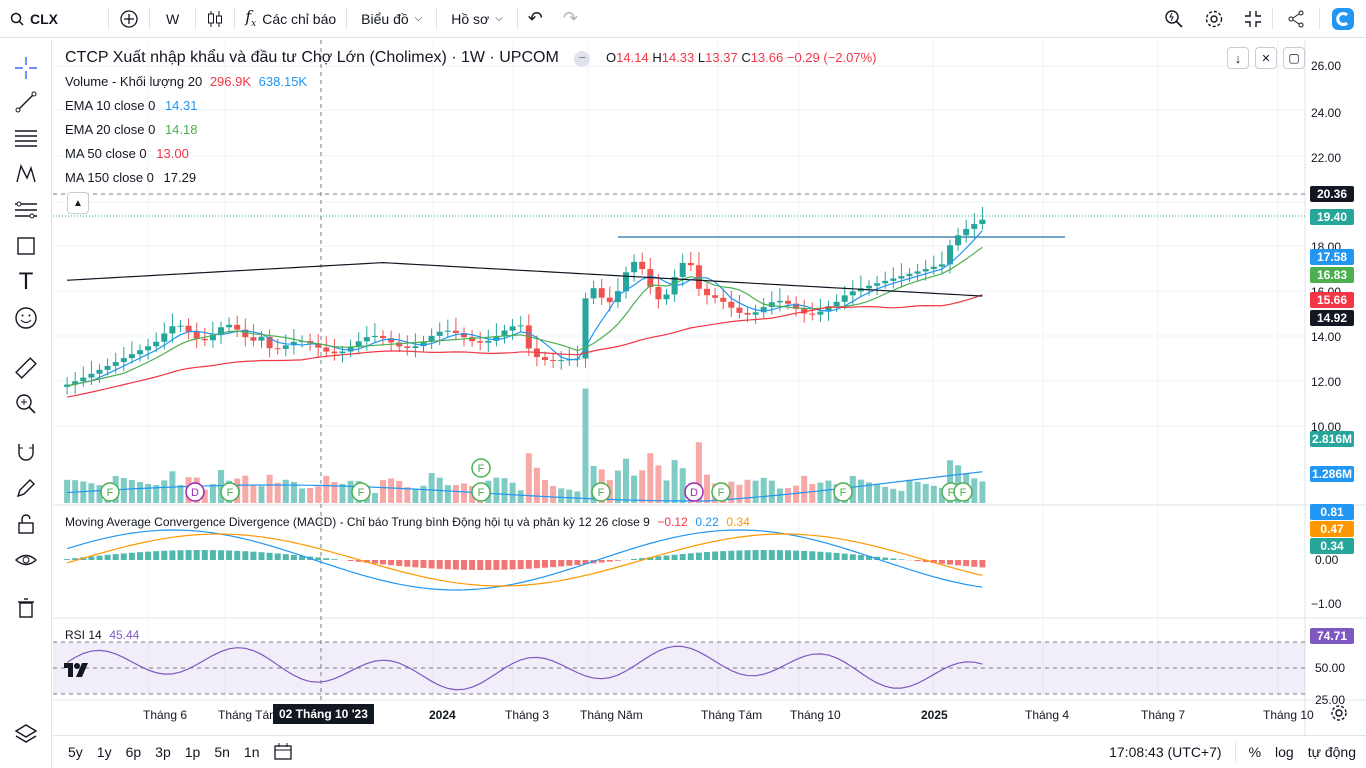 The image size is (1366, 768). What do you see at coordinates (283, 752) in the screenshot?
I see `date-range-button` at bounding box center [283, 752].